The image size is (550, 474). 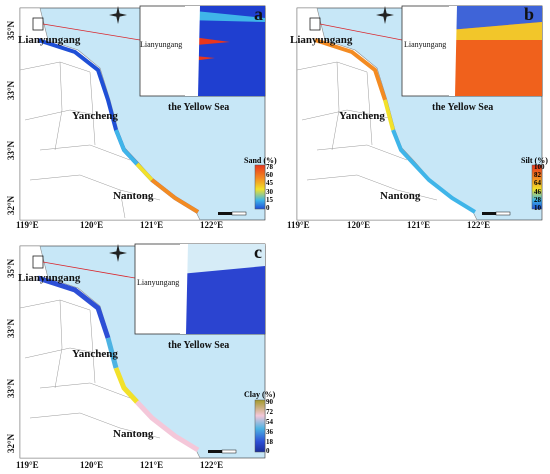 I want to click on legend-value: 64, so click(x=537, y=183).